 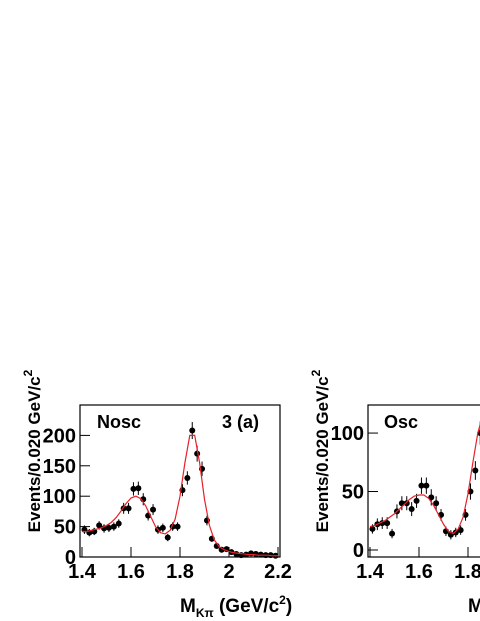 I want to click on x-label-part: (GeV/c, so click(x=247, y=606).